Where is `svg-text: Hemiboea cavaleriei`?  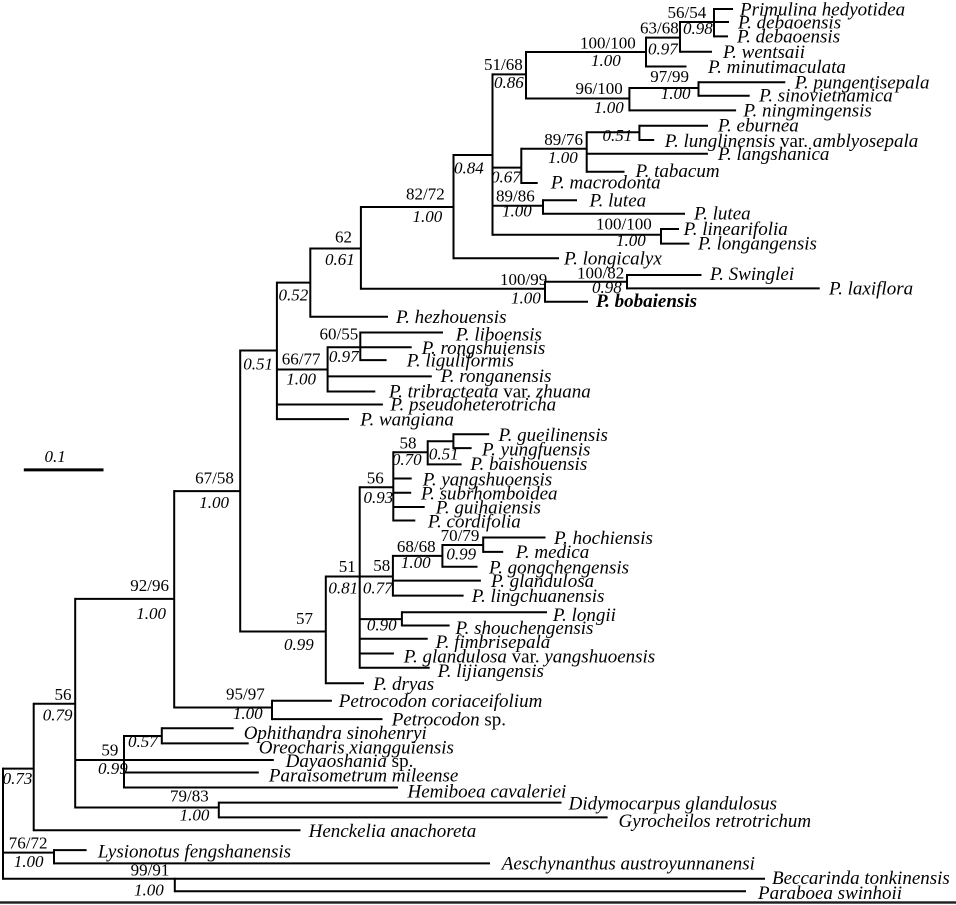 svg-text: Hemiboea cavaleriei is located at coordinates (487, 792).